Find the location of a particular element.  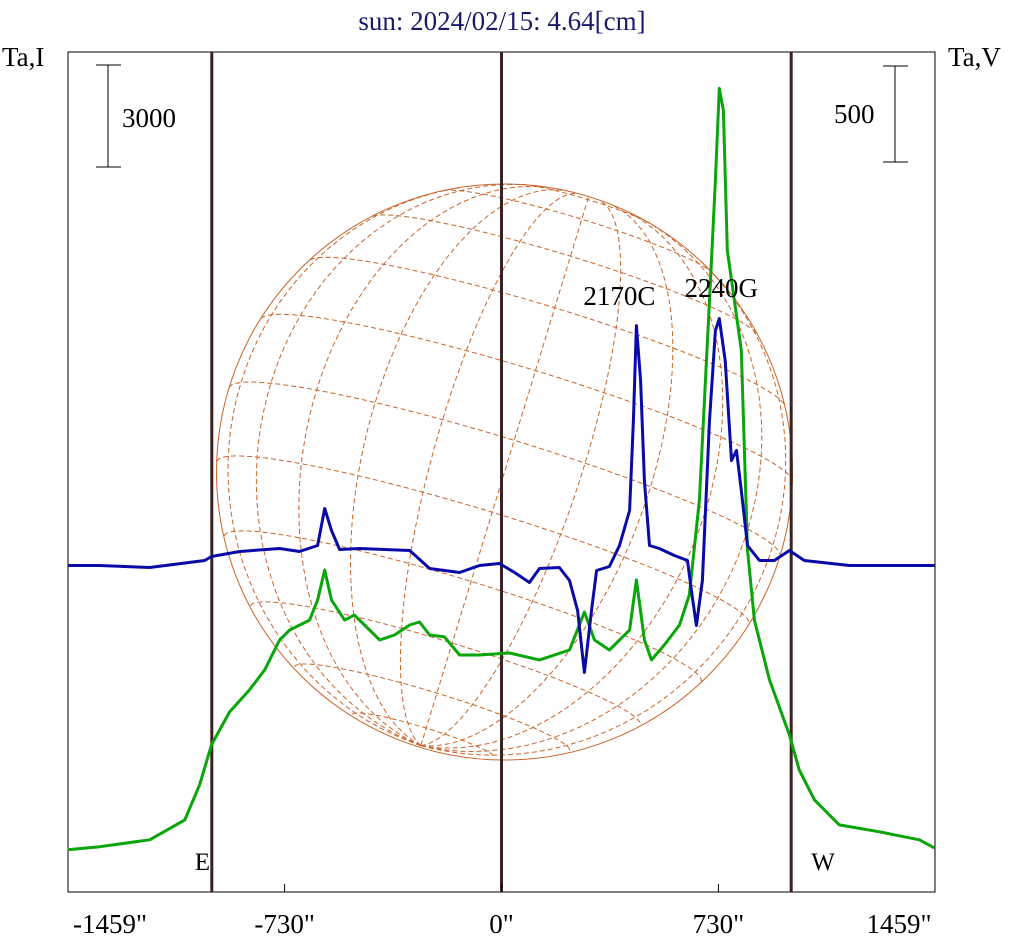

right-scale-label: 500 is located at coordinates (854, 114).